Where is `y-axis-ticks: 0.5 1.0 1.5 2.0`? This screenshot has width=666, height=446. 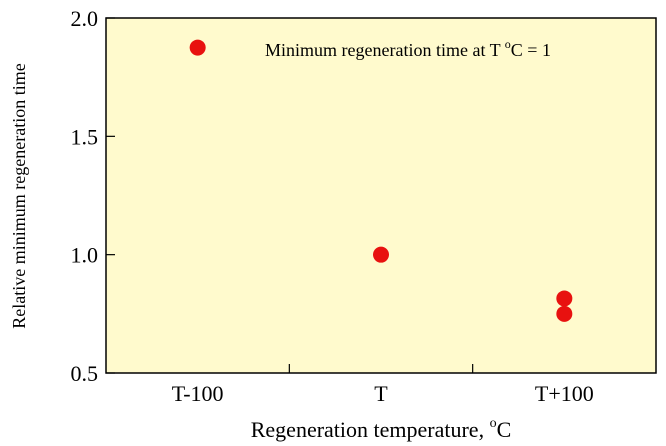
y-axis-ticks: 0.5 1.0 1.5 2.0 is located at coordinates (93, 196).